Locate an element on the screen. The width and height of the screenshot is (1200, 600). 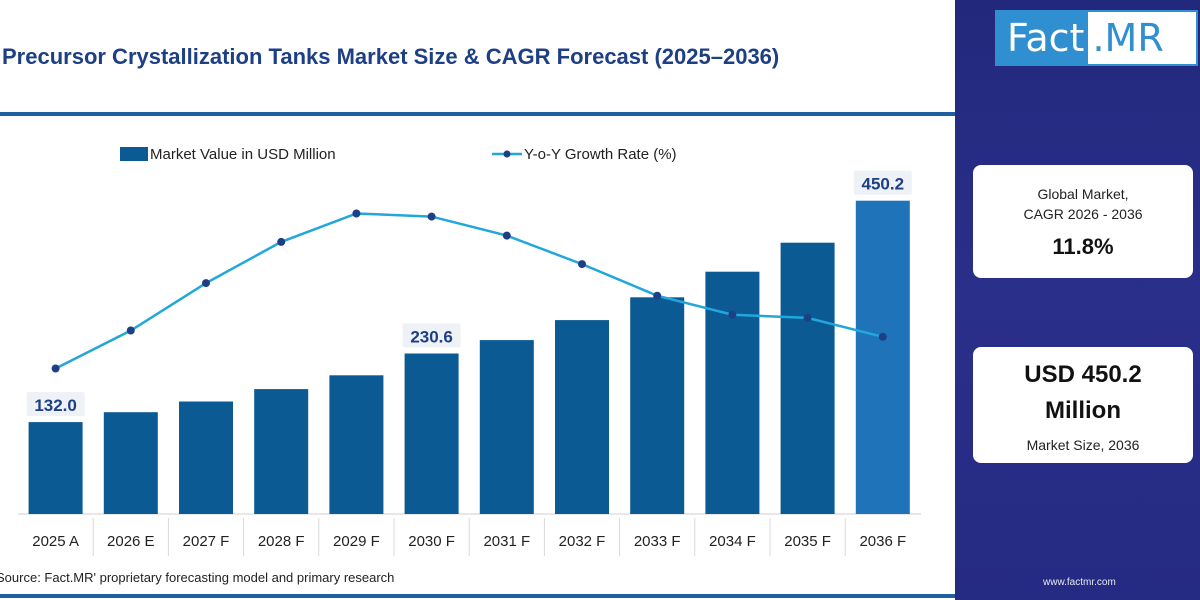
factmr-logo: Fact .MR is located at coordinates (1096, 38).